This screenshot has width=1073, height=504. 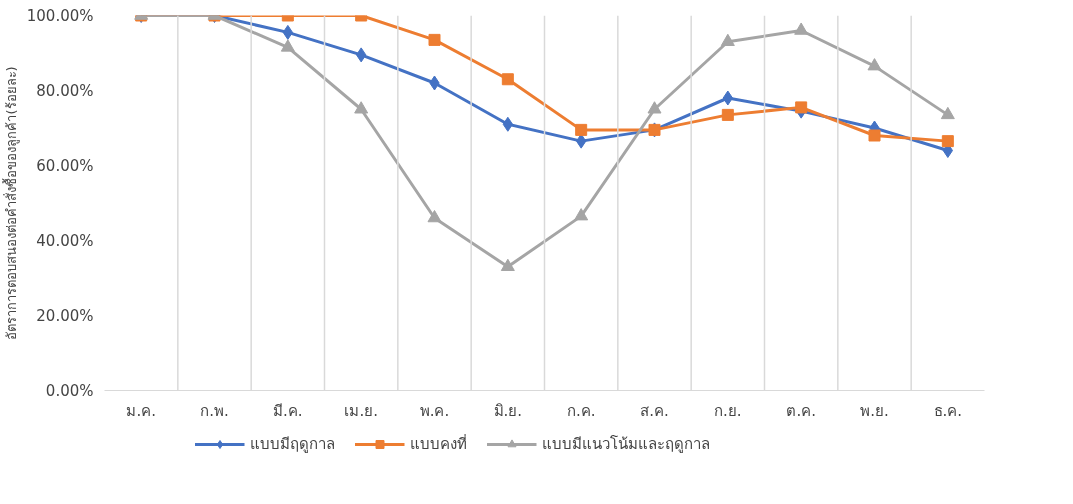 What do you see at coordinates (625, 444) in the screenshot?
I see `legend-label: แบบมีแนวโน้มและฤดูกาล` at bounding box center [625, 444].